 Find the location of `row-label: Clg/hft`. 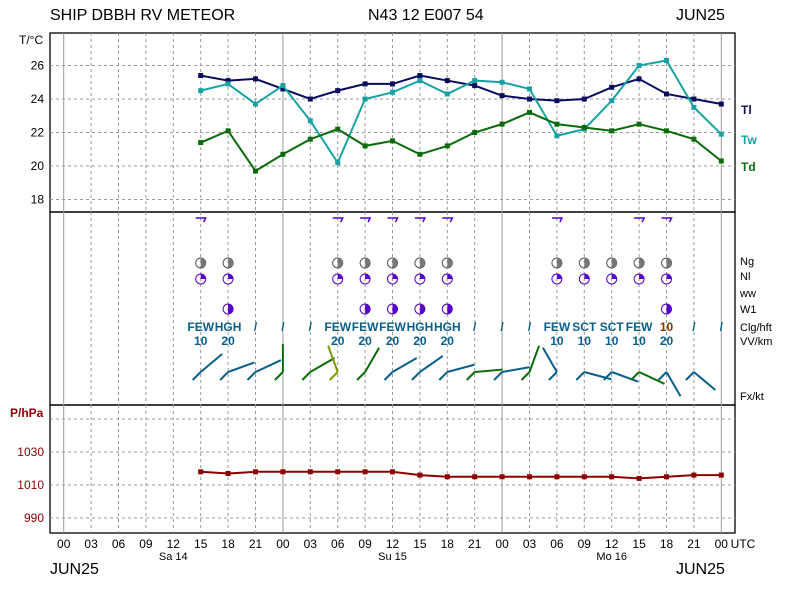

row-label: Clg/hft is located at coordinates (756, 328).